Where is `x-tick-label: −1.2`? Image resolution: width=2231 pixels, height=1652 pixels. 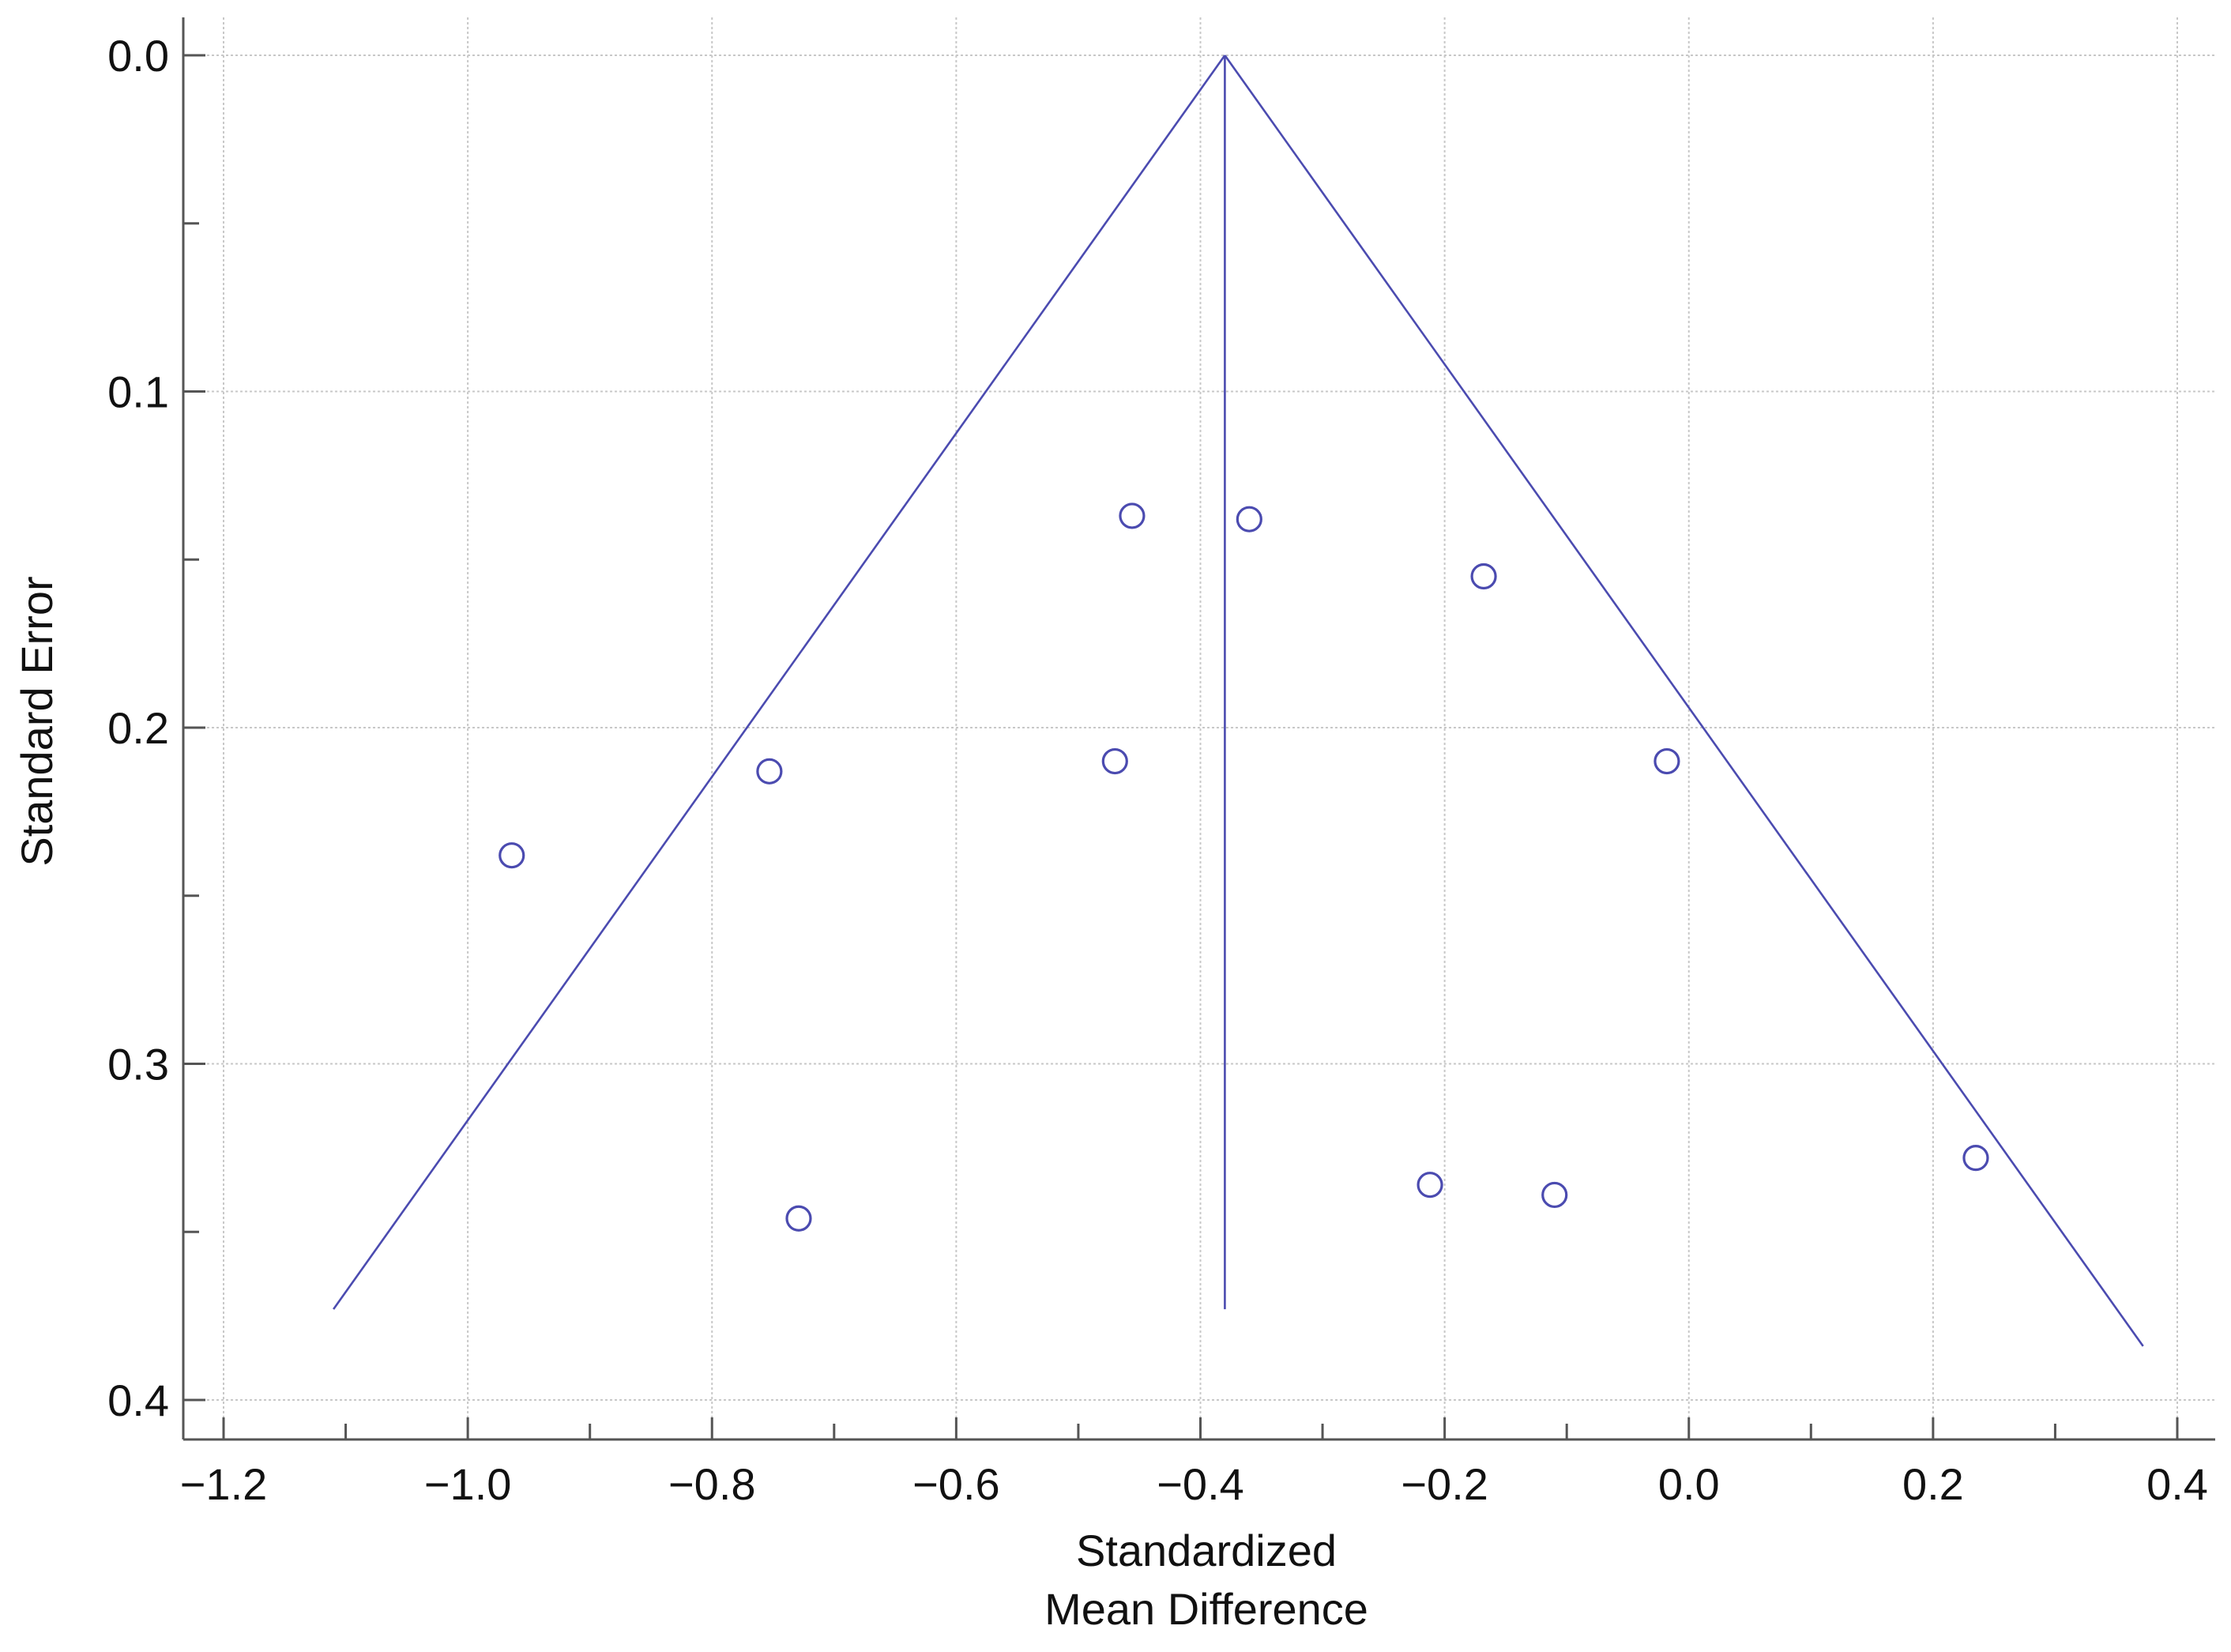
x-tick-label: −1.2 is located at coordinates (224, 1484).